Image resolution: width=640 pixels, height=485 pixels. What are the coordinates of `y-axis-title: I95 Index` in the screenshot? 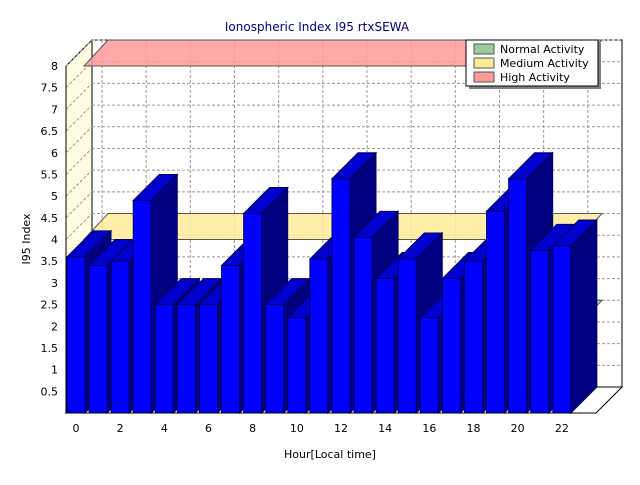 It's located at (26, 239).